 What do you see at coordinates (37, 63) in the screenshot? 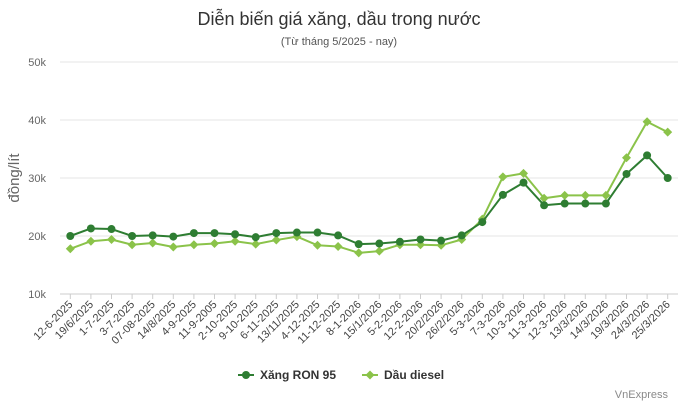
I see `y-tick-label: 50k` at bounding box center [37, 63].